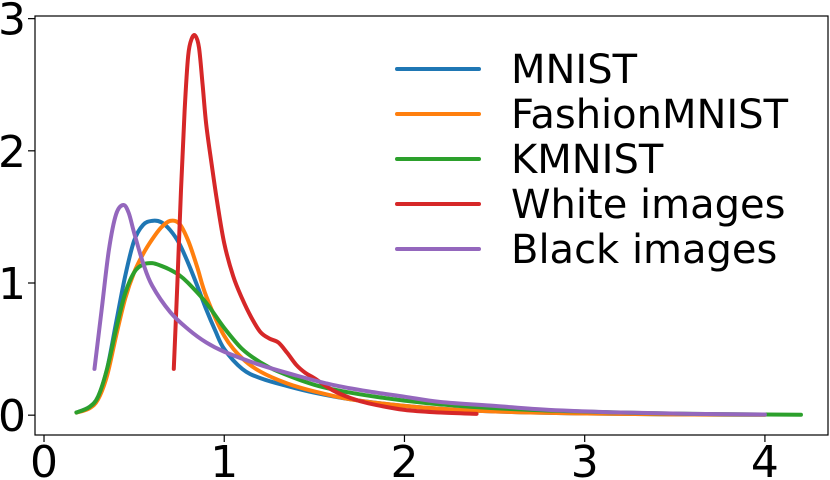 Image resolution: width=830 pixels, height=480 pixels. What do you see at coordinates (650, 115) in the screenshot?
I see `legend-label-1: FashionMNIST` at bounding box center [650, 115].